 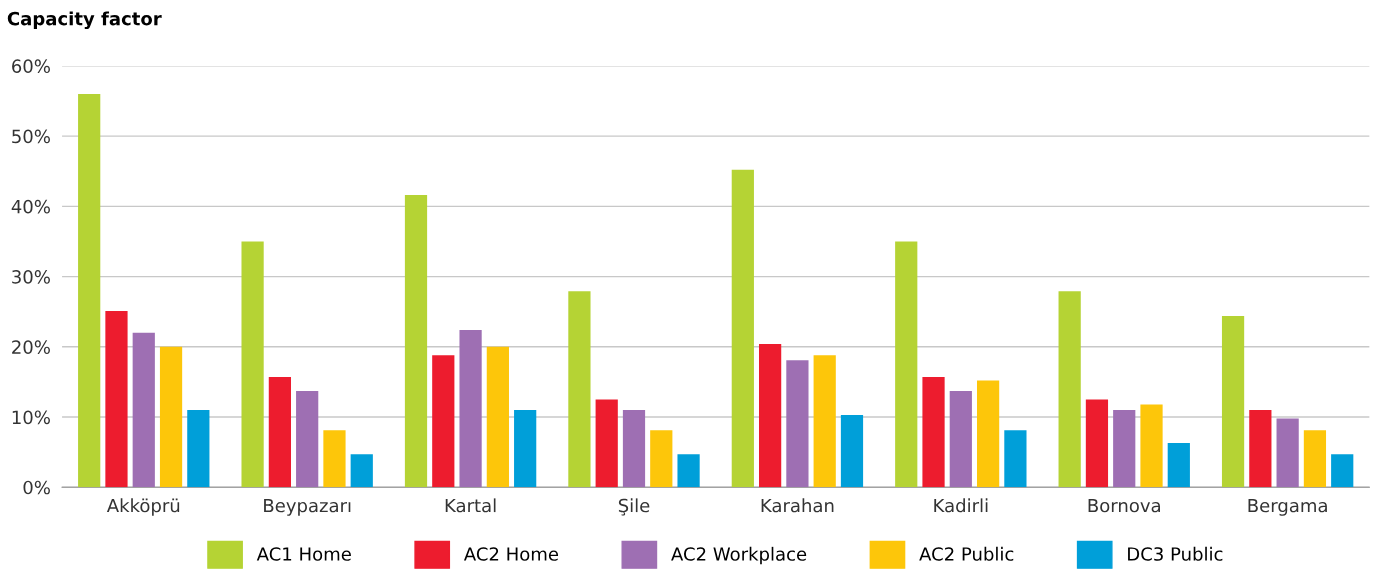 I want to click on x-tick-label: Bornova, so click(x=1124, y=505).